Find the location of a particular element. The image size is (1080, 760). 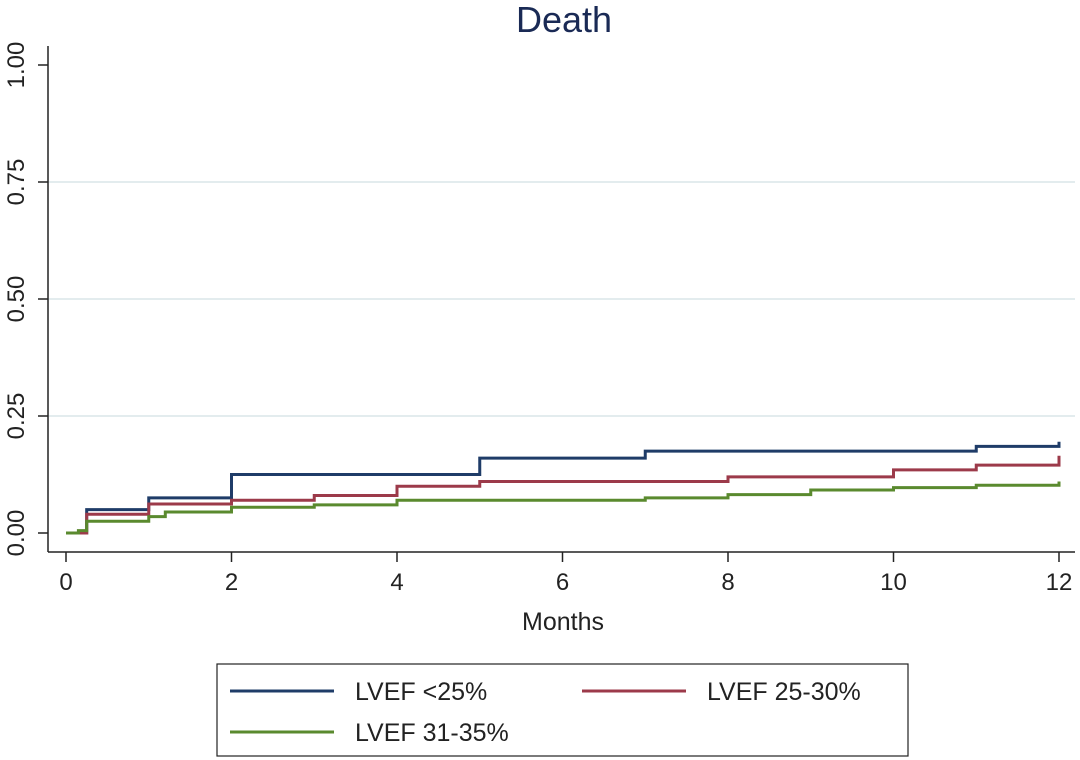

series-lines is located at coordinates (563, 488).